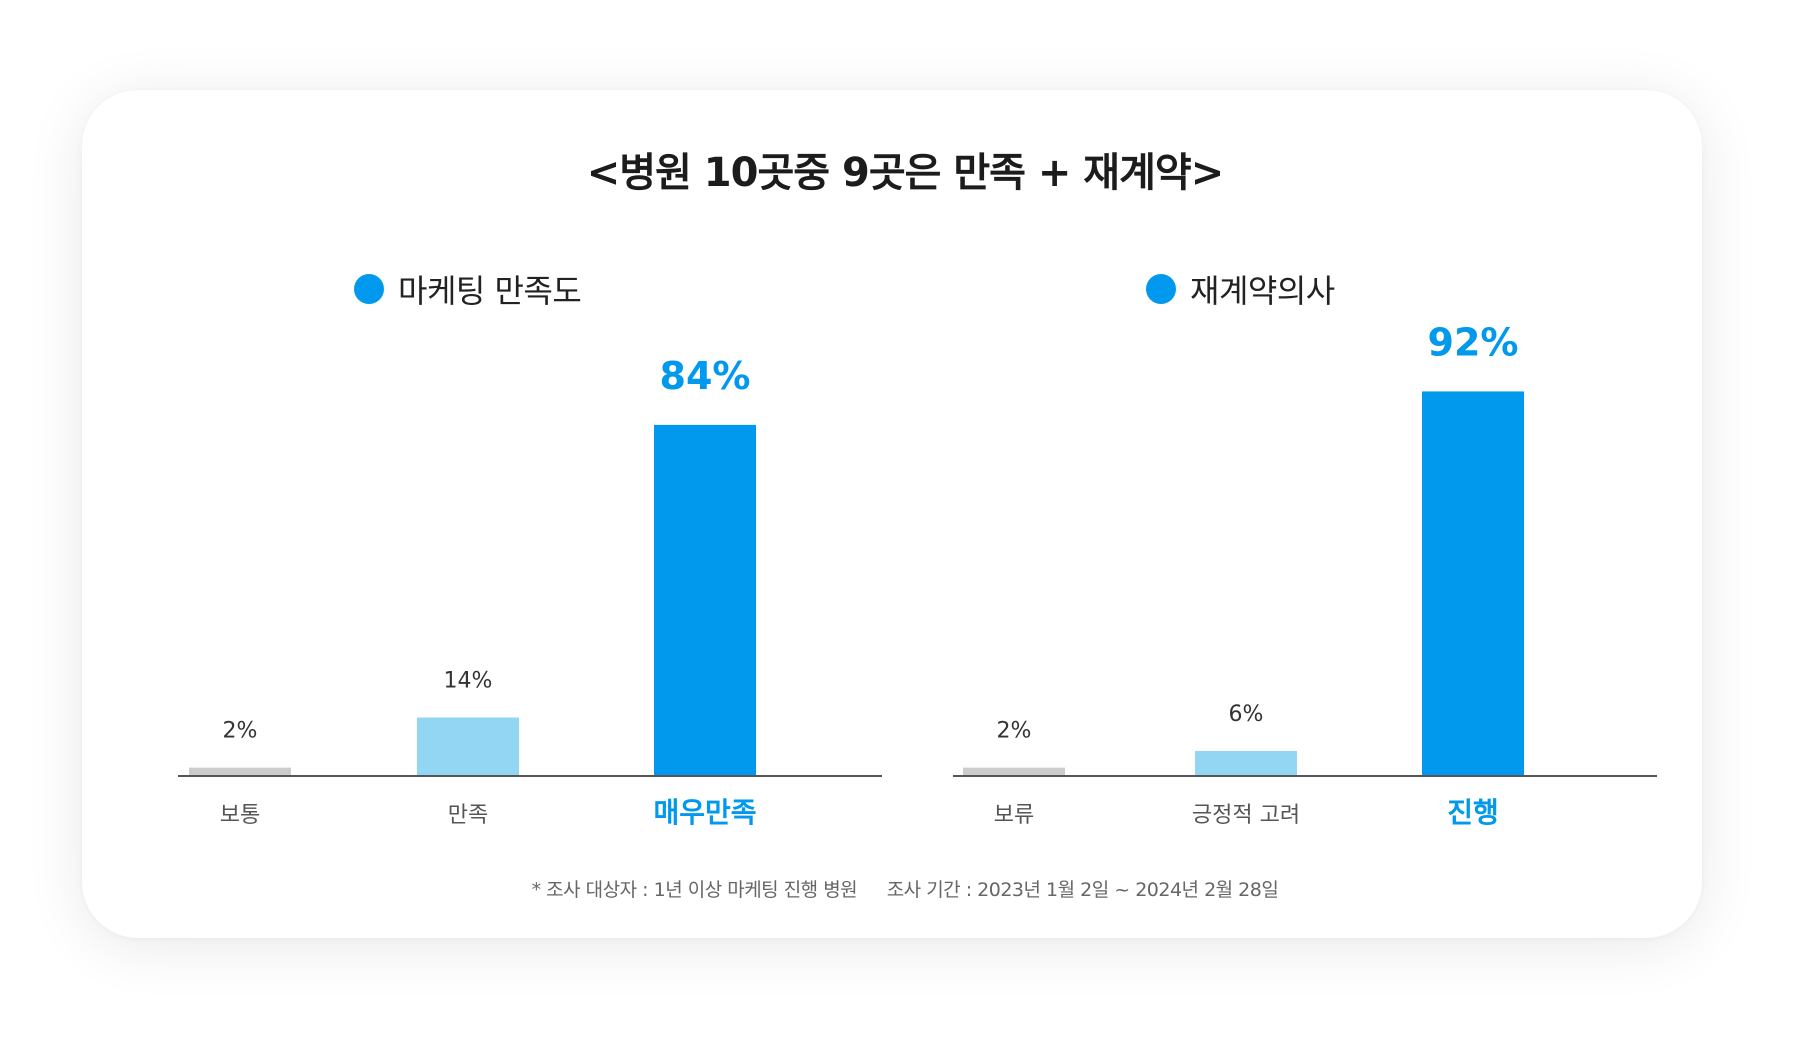 The width and height of the screenshot is (1810, 1048). What do you see at coordinates (468, 680) in the screenshot?
I see `value-label: 14%` at bounding box center [468, 680].